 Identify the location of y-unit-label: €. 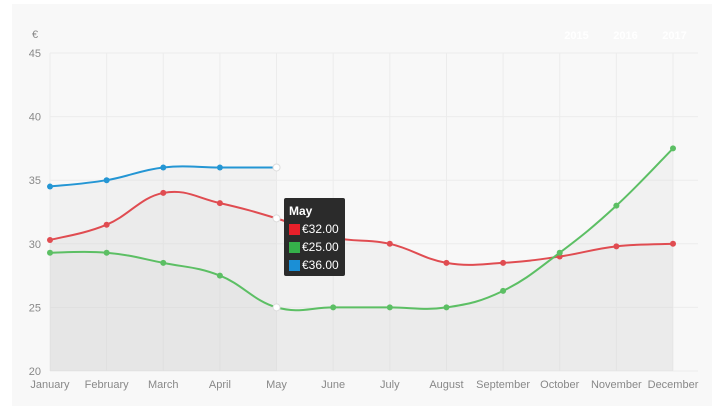
(35, 35).